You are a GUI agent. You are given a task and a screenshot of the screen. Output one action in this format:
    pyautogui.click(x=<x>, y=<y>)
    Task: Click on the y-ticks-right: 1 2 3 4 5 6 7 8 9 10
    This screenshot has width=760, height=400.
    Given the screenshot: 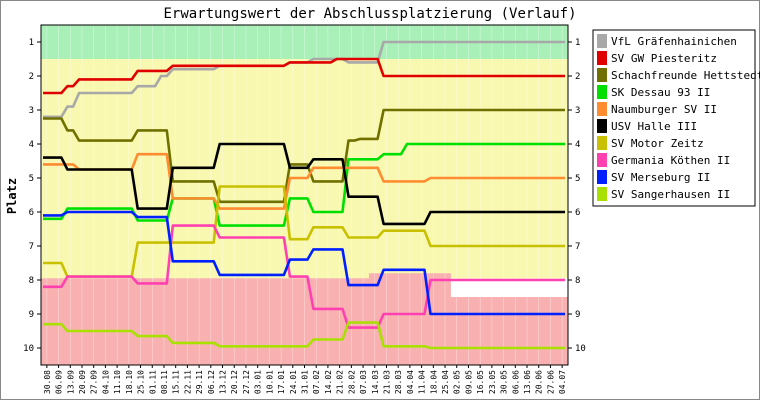 What is the action you would take?
    pyautogui.click(x=577, y=196)
    